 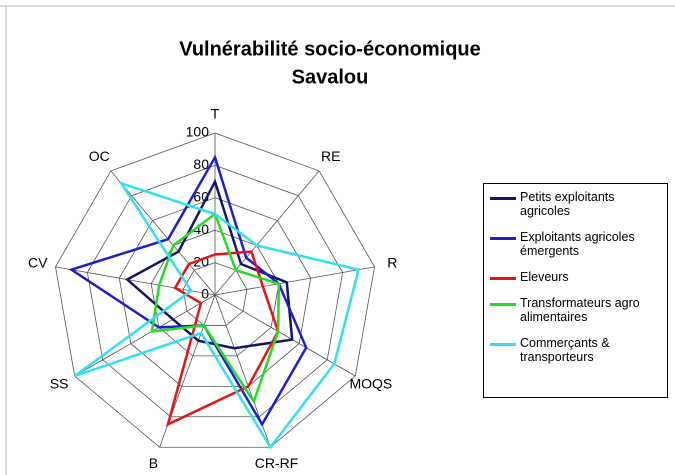 I want to click on axis-label: T, so click(x=215, y=114).